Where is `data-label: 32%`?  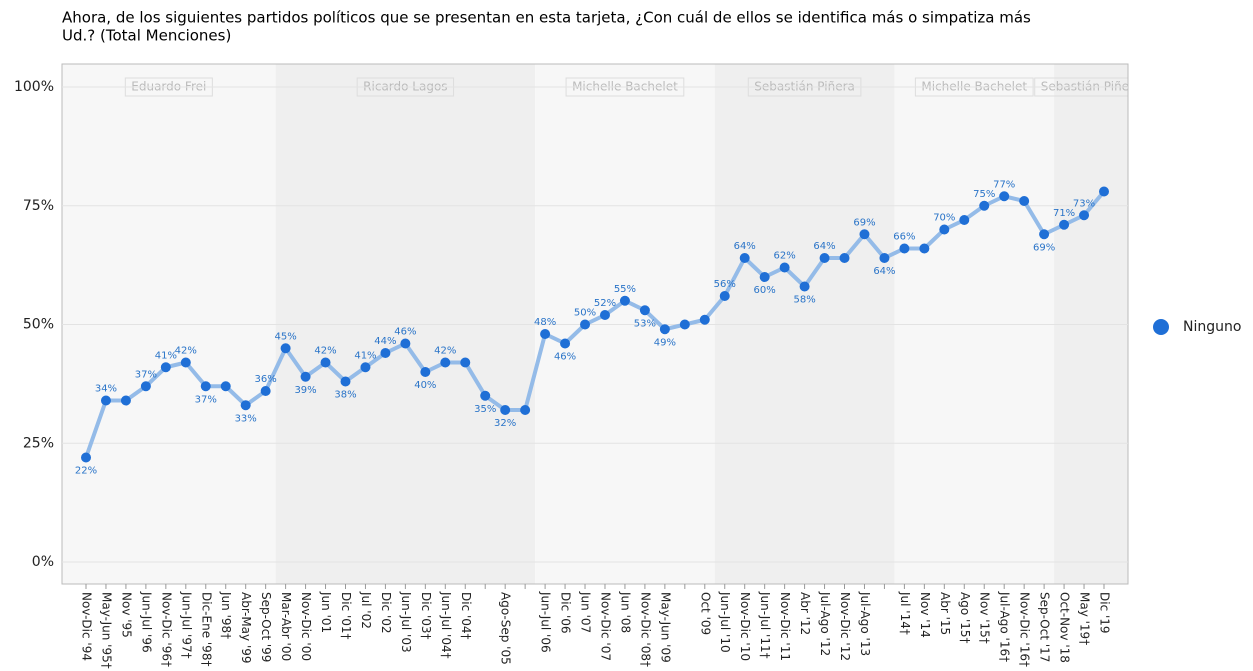 data-label: 32% is located at coordinates (505, 423).